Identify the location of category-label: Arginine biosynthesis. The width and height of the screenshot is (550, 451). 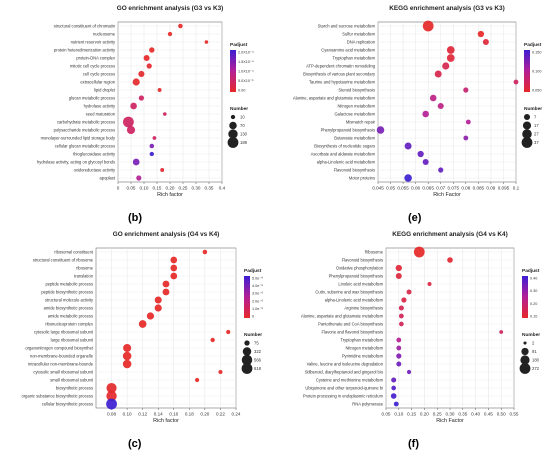
(363, 308).